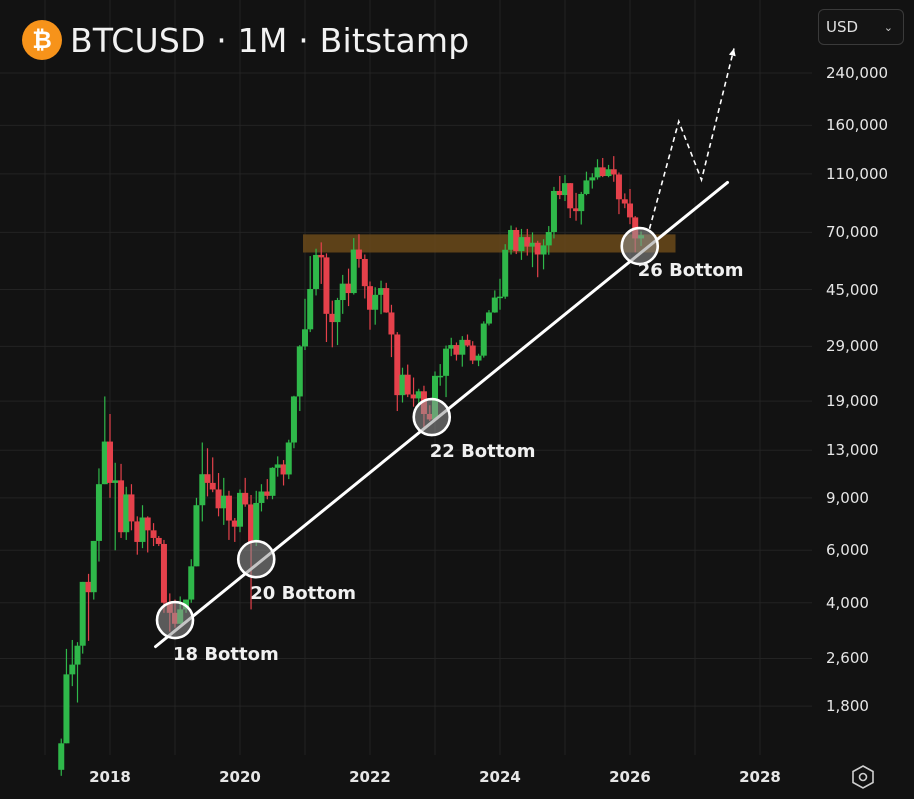 The image size is (914, 799). I want to click on time-tick-label: 2028, so click(760, 777).